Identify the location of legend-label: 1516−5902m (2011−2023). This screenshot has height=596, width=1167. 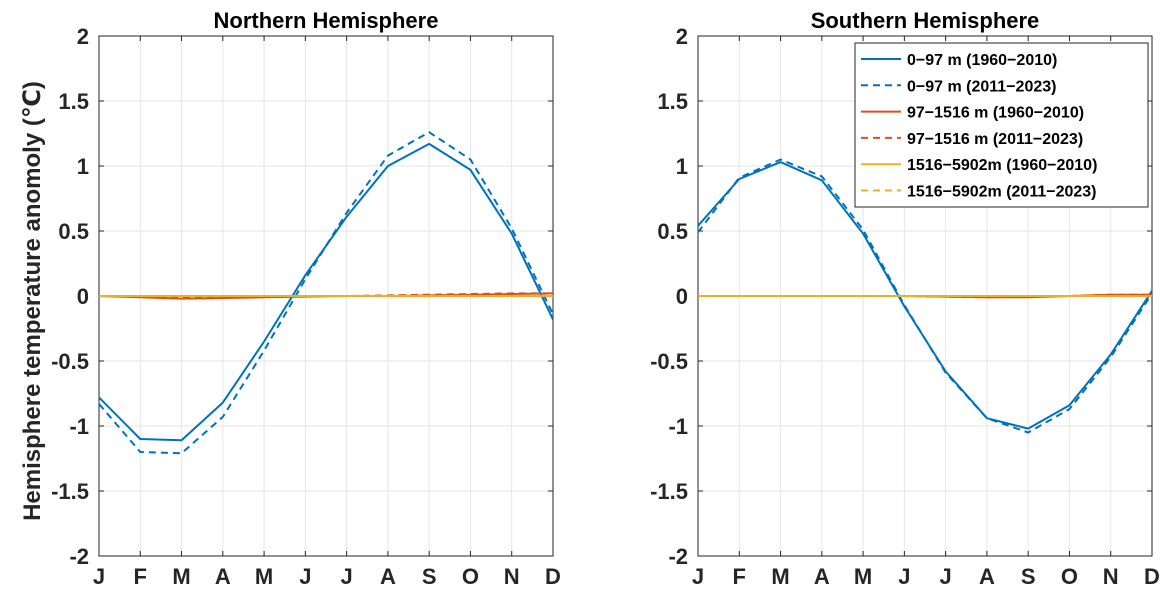
(1002, 192).